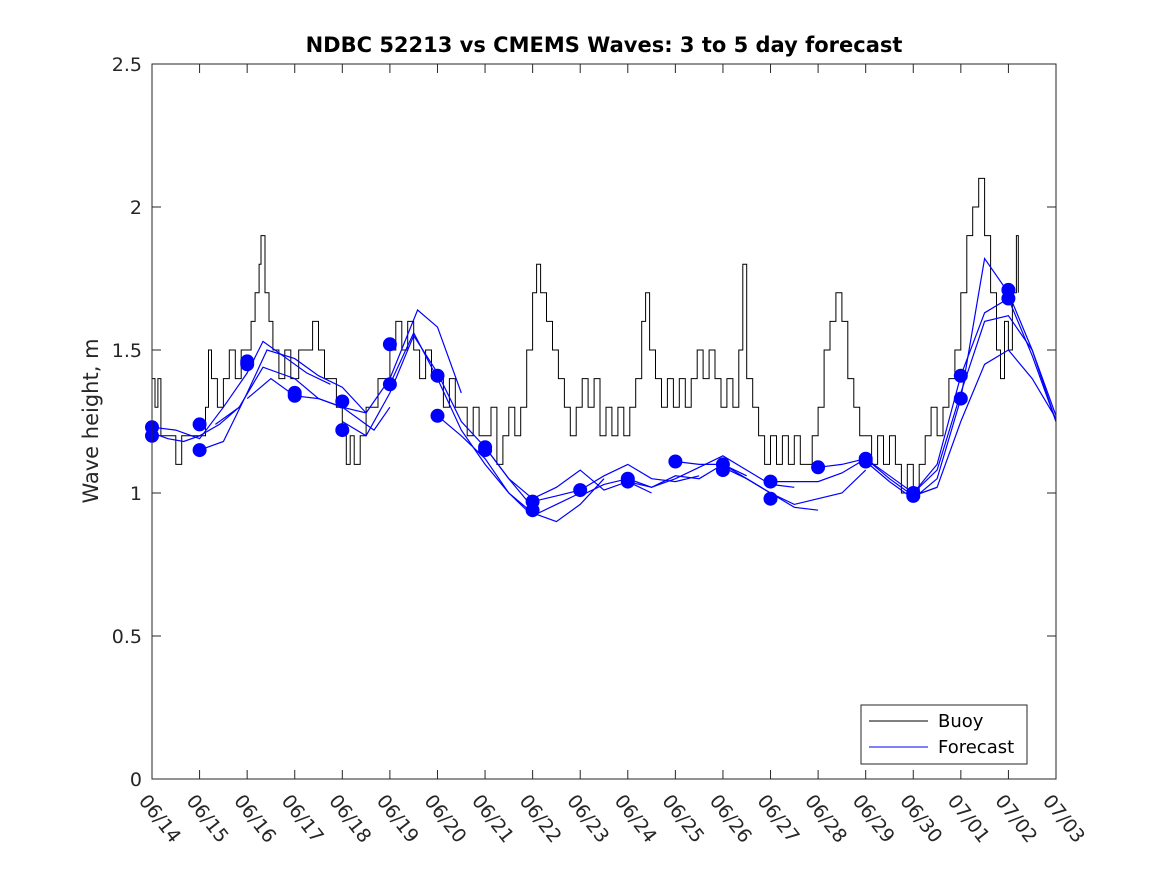 The height and width of the screenshot is (875, 1167). Describe the element at coordinates (397, 819) in the screenshot. I see `x-tick-label: 06/19` at that location.